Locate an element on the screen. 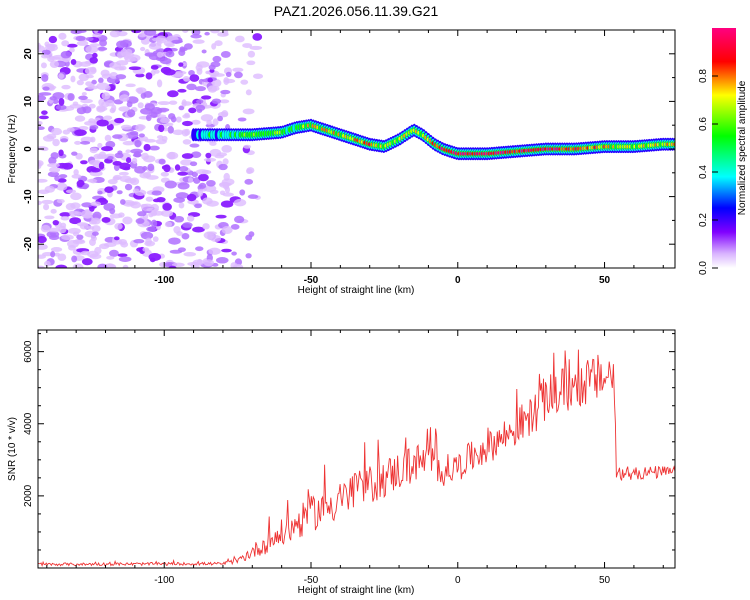 Image resolution: width=750 pixels, height=600 pixels. colorbar-tick-label: 0.2 is located at coordinates (703, 220).